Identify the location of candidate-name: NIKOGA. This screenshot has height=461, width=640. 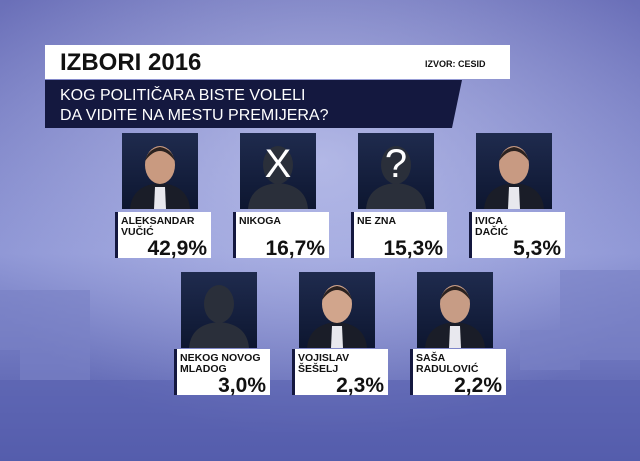
(260, 221).